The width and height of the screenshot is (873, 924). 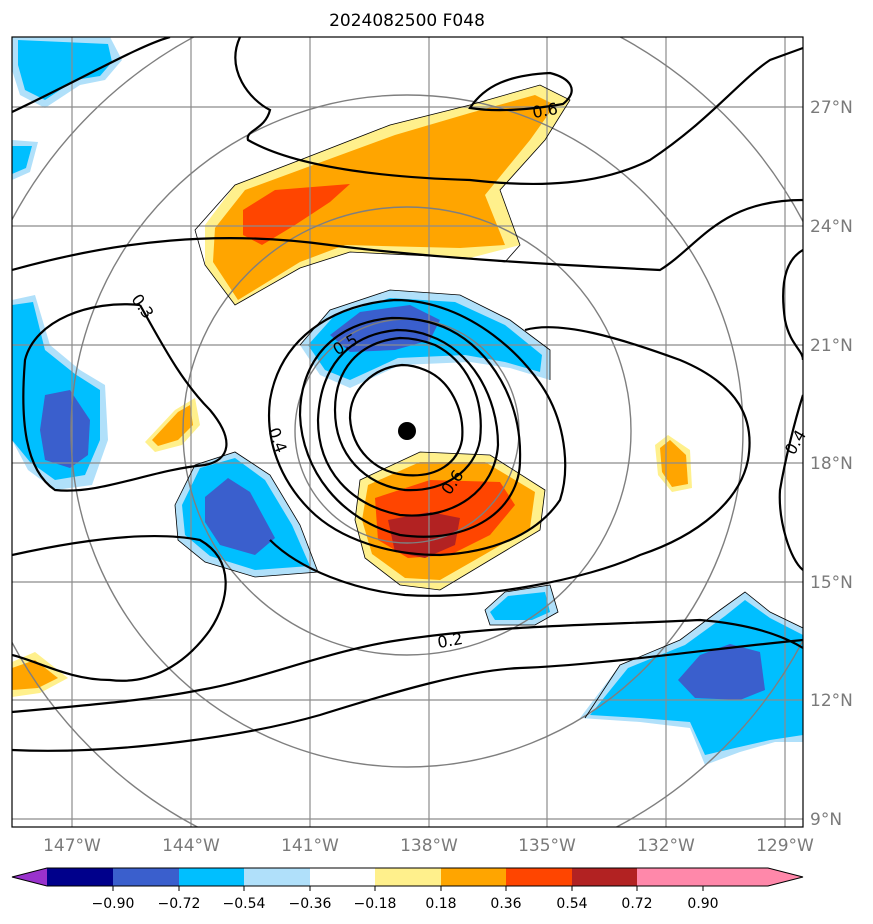 I want to click on lon-label: 147°W, so click(x=72, y=846).